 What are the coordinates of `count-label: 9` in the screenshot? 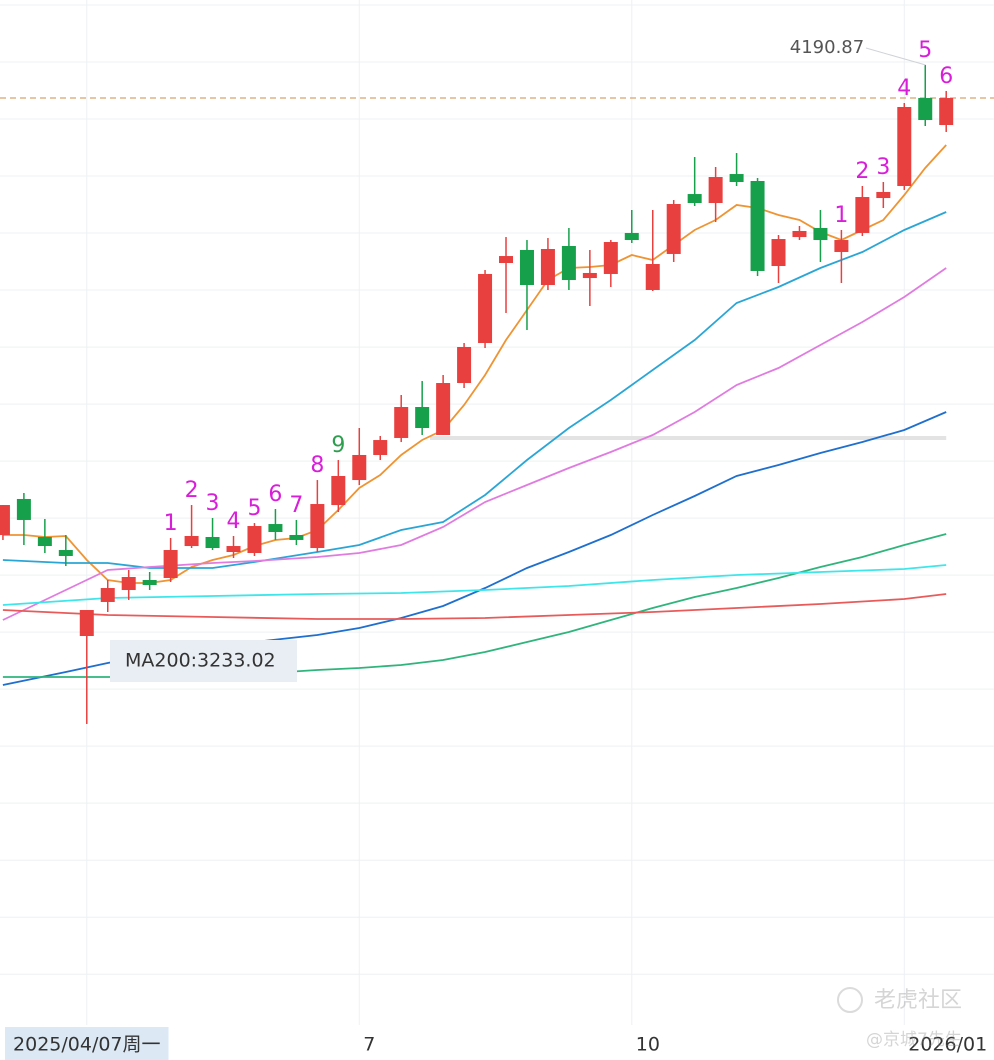 It's located at (338, 445).